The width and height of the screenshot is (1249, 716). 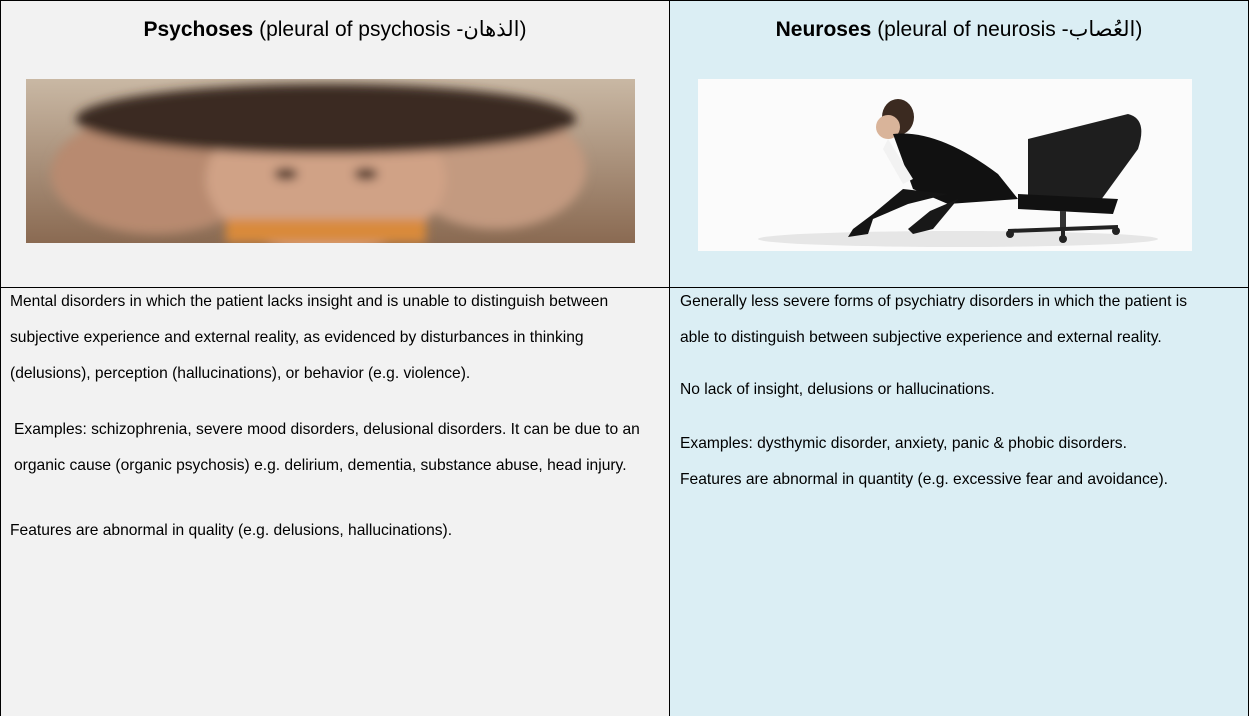 I want to click on column-heading: Psychoses (pleural of psychosis -الذهان), so click(x=335, y=29).